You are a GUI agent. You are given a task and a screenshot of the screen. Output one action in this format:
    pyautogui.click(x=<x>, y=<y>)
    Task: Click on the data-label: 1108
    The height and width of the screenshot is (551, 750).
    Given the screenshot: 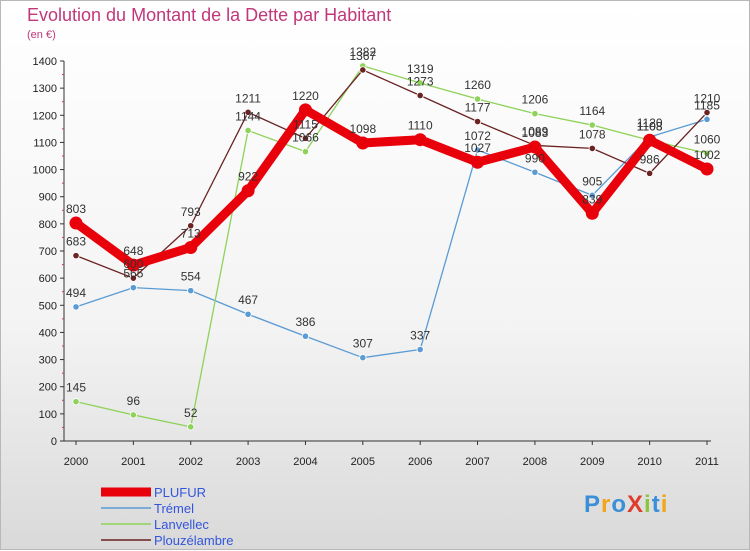 What is the action you would take?
    pyautogui.click(x=650, y=126)
    